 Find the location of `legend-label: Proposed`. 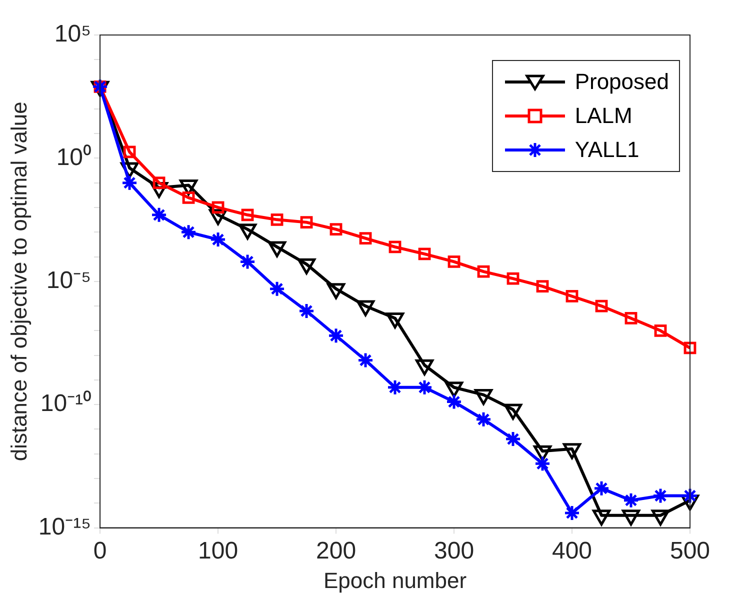

legend-label: Proposed is located at coordinates (621, 82).